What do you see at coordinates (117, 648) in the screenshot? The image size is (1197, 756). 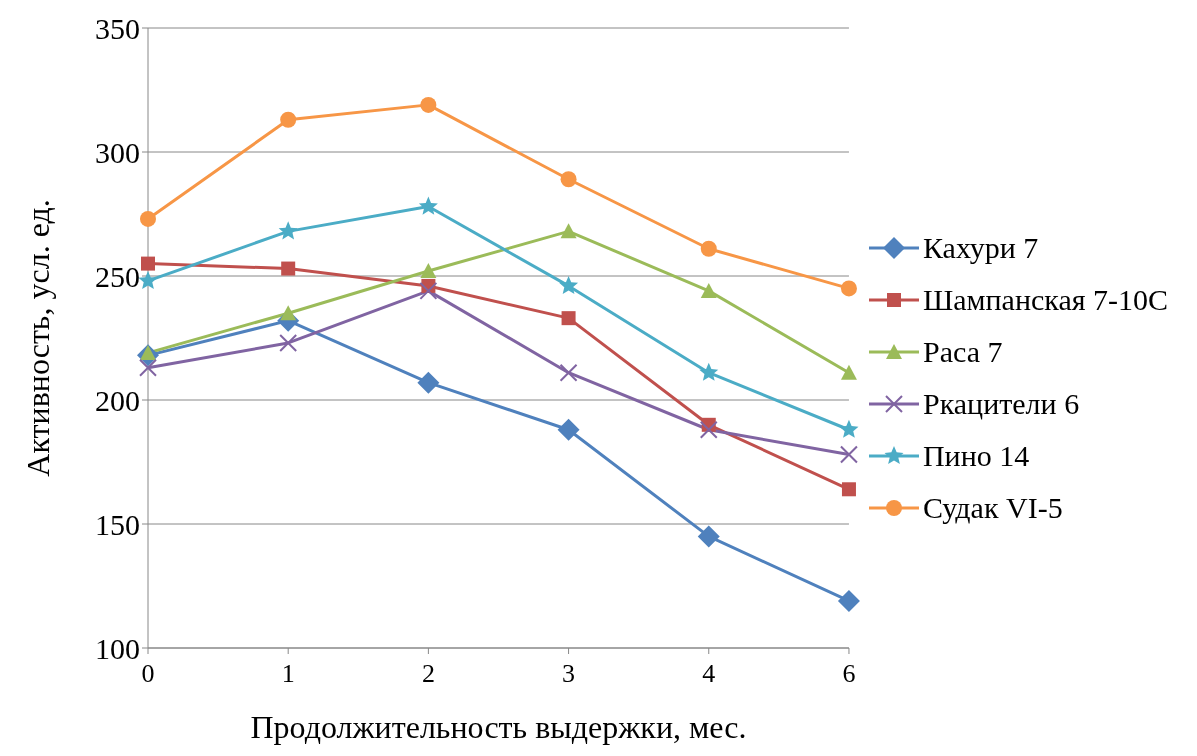 I see `y-tick-label: 100` at bounding box center [117, 648].